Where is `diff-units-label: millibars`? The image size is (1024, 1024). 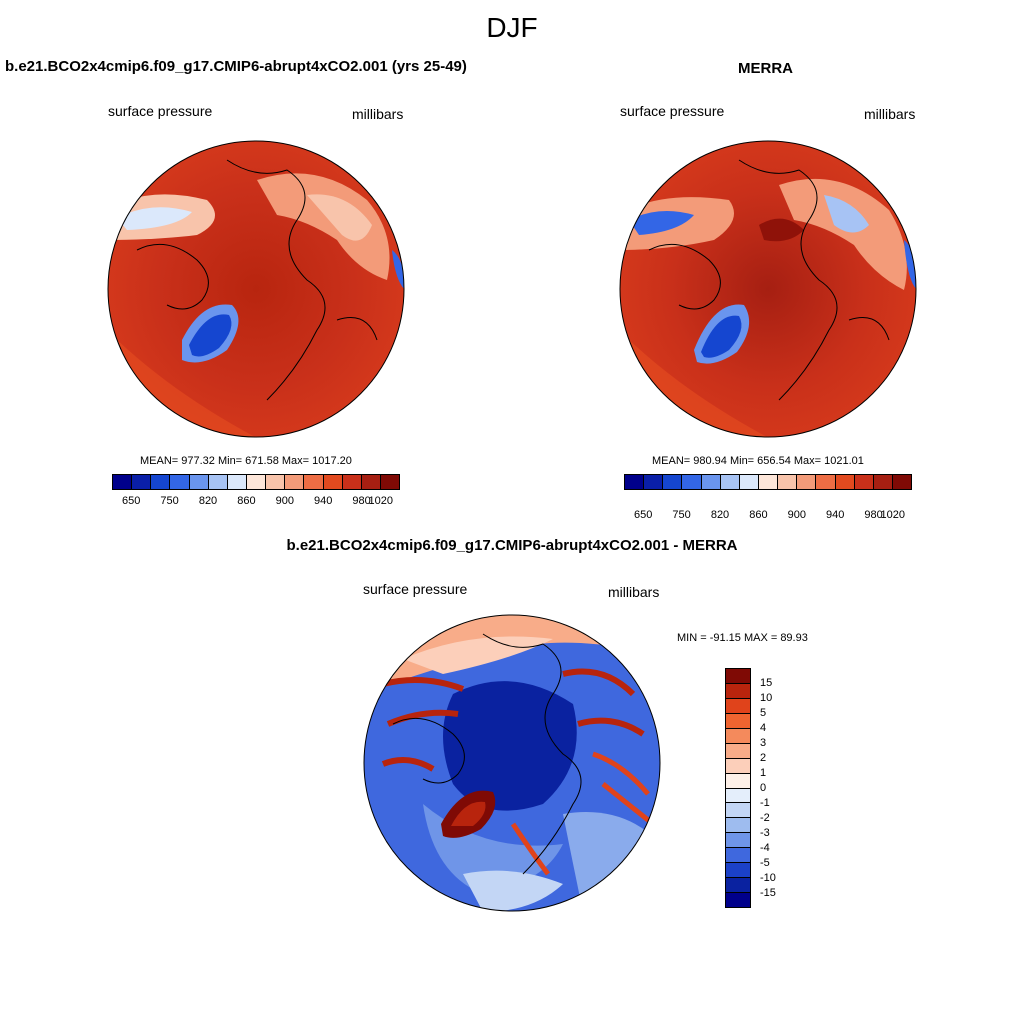
diff-units-label: millibars is located at coordinates (634, 592).